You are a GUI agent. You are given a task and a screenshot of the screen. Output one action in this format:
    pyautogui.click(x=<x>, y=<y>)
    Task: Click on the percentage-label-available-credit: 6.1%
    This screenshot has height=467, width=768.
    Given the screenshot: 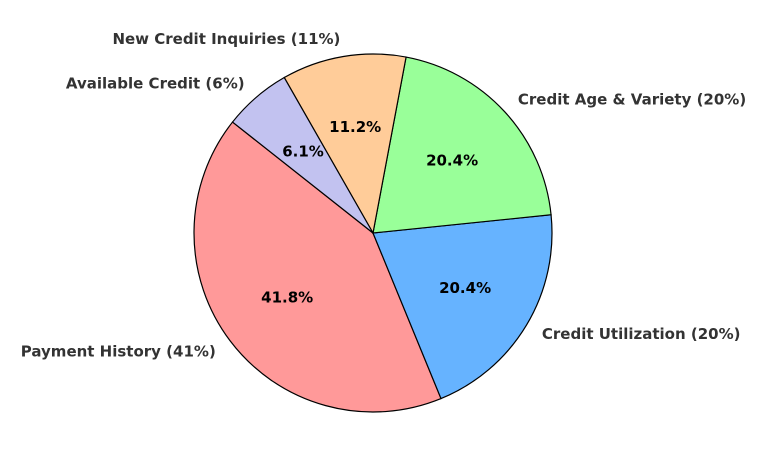 What is the action you would take?
    pyautogui.click(x=303, y=152)
    